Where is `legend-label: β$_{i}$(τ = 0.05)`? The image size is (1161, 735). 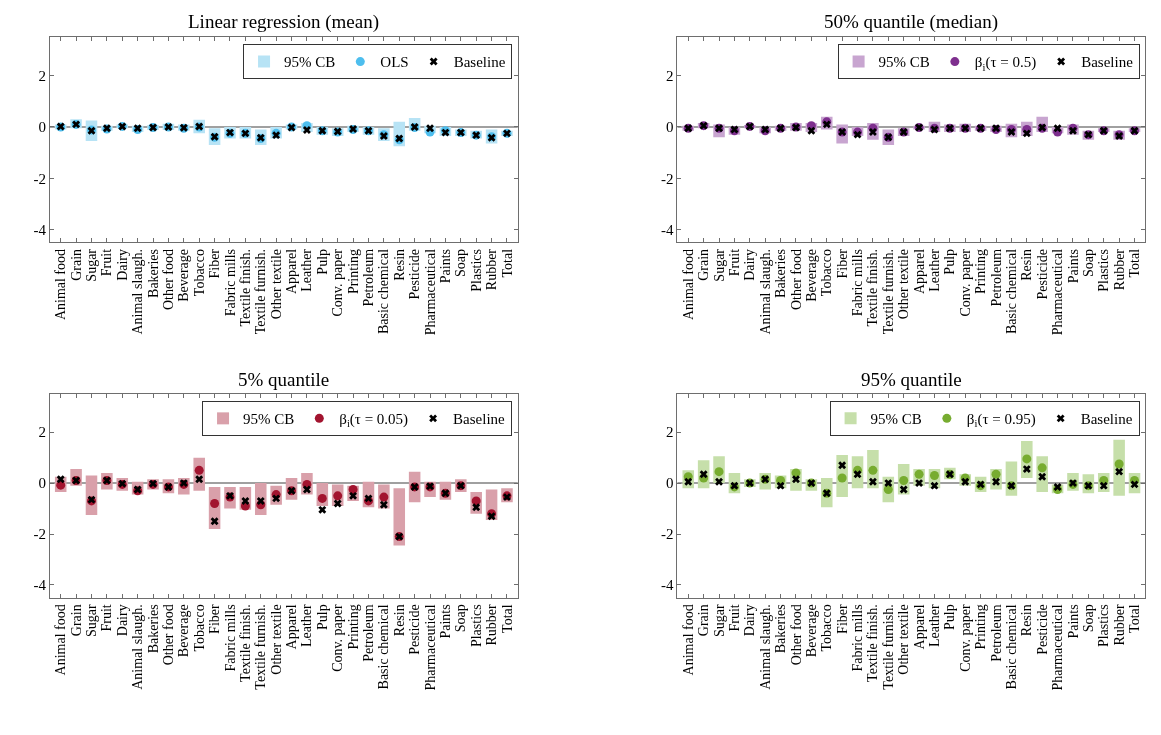
legend-label: β$_{i}$(τ = 0.05) is located at coordinates (374, 420).